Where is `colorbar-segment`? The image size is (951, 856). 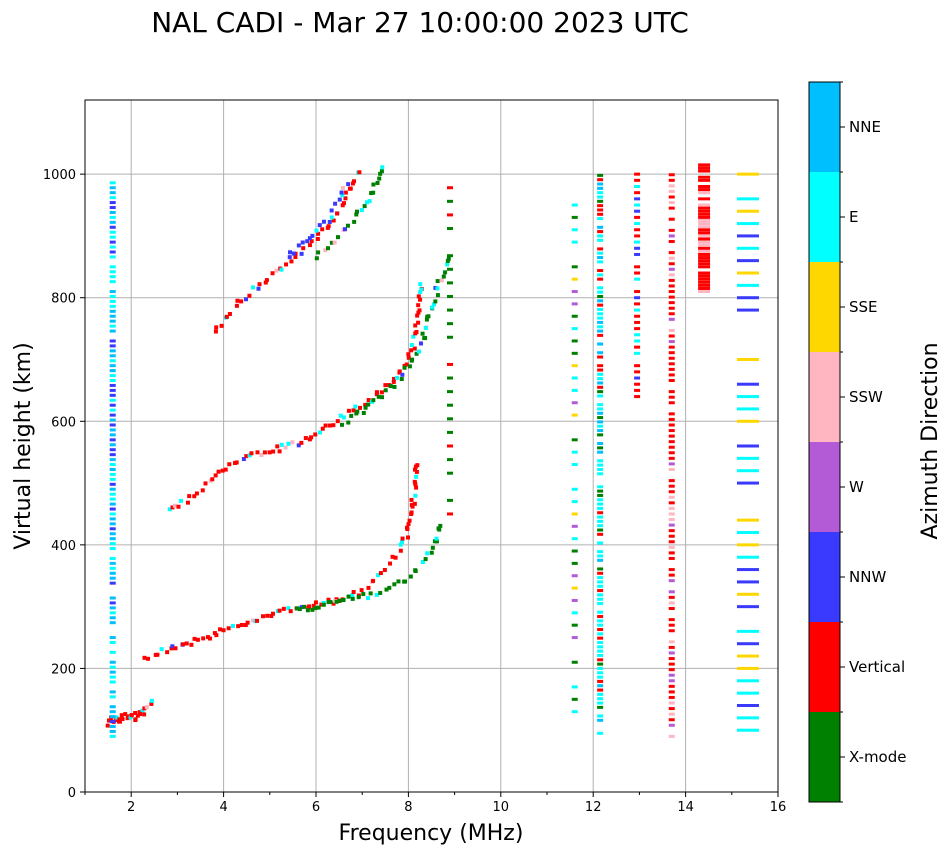 colorbar-segment is located at coordinates (824, 397).